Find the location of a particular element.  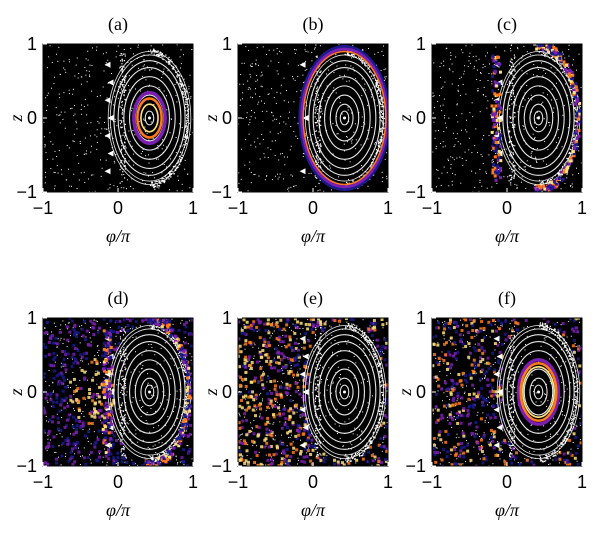

torus-ring is located at coordinates (149, 118).